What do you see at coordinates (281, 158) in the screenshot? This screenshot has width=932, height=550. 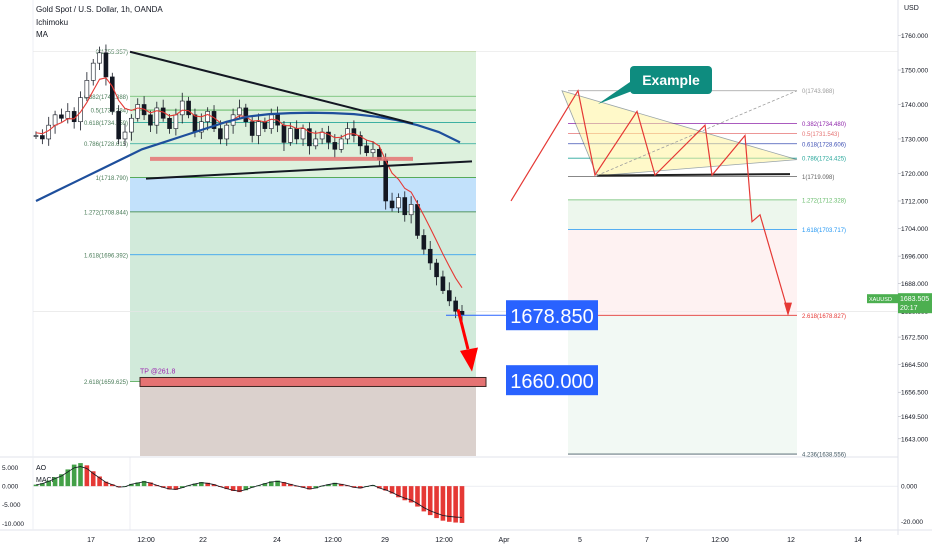 I see `support-zone` at bounding box center [281, 158].